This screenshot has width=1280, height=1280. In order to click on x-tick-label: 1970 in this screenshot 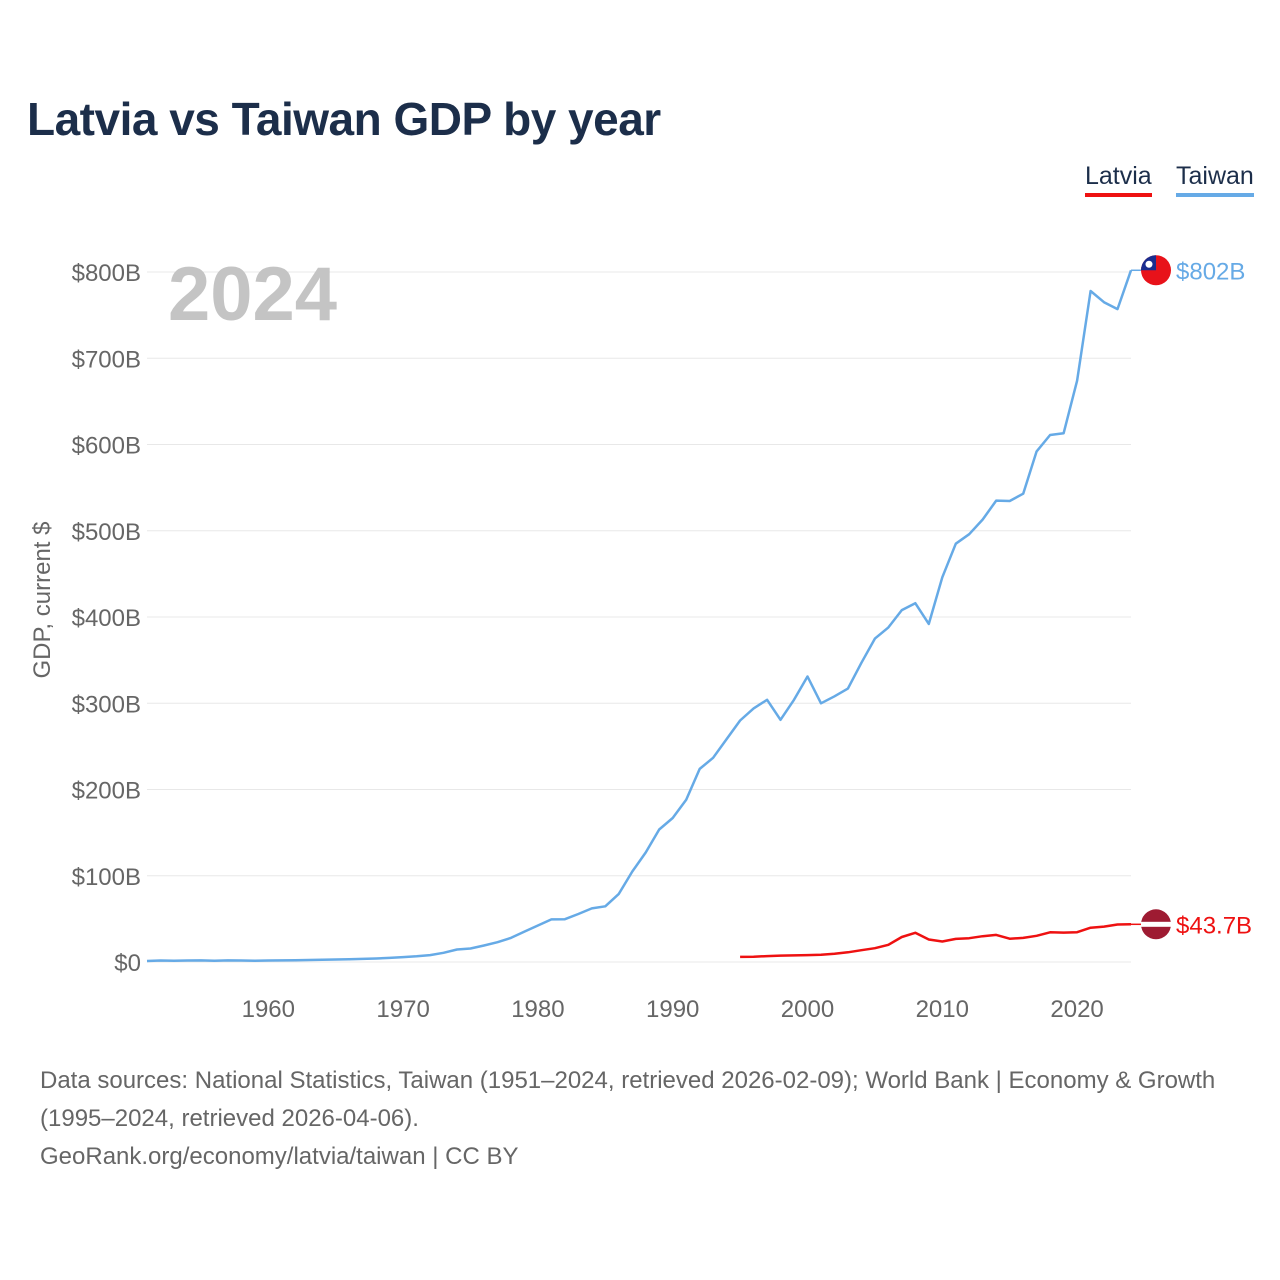, I will do `click(402, 1009)`.